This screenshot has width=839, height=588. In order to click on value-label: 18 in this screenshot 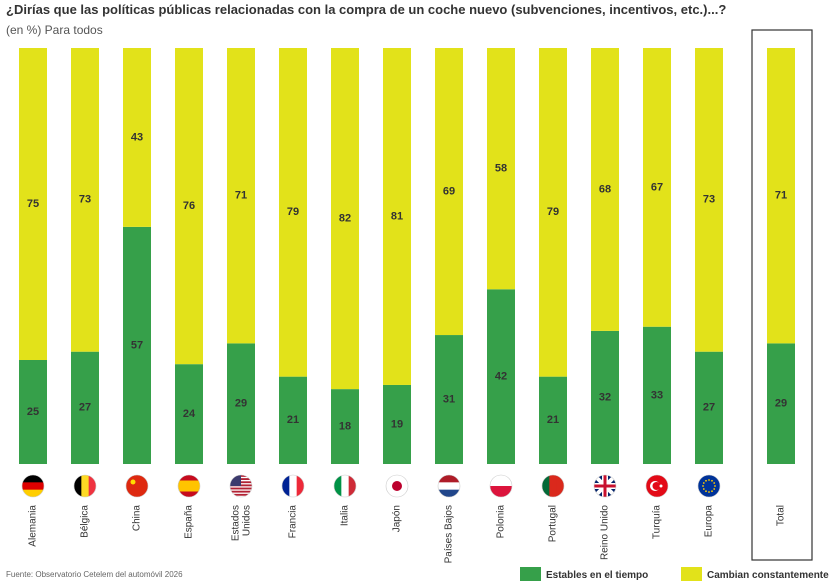, I will do `click(345, 426)`.